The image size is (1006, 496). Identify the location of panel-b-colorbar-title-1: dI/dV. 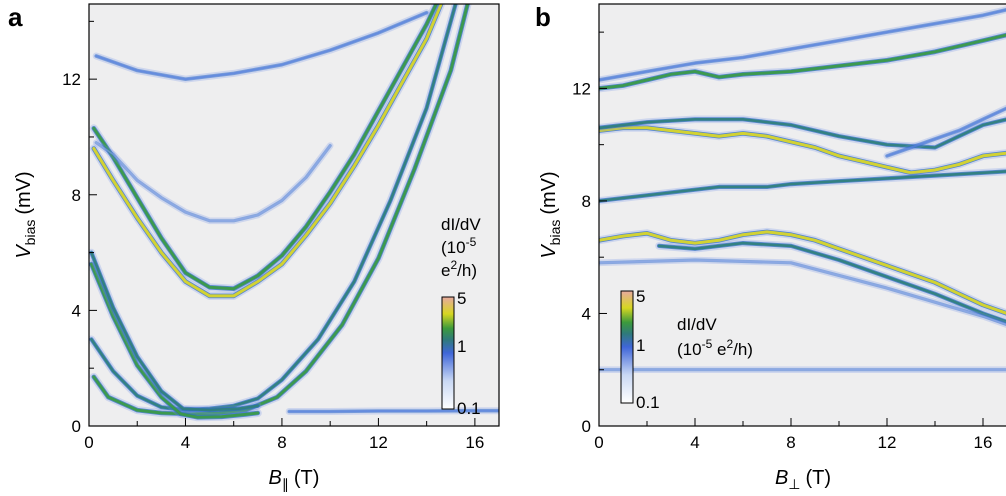
(697, 324).